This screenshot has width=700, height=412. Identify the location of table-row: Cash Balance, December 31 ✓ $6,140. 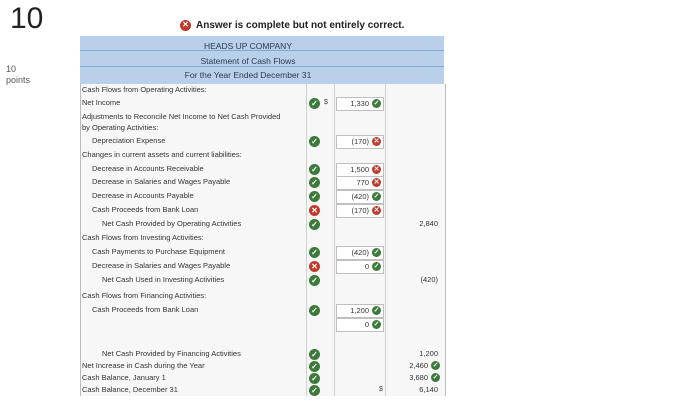
(262, 390).